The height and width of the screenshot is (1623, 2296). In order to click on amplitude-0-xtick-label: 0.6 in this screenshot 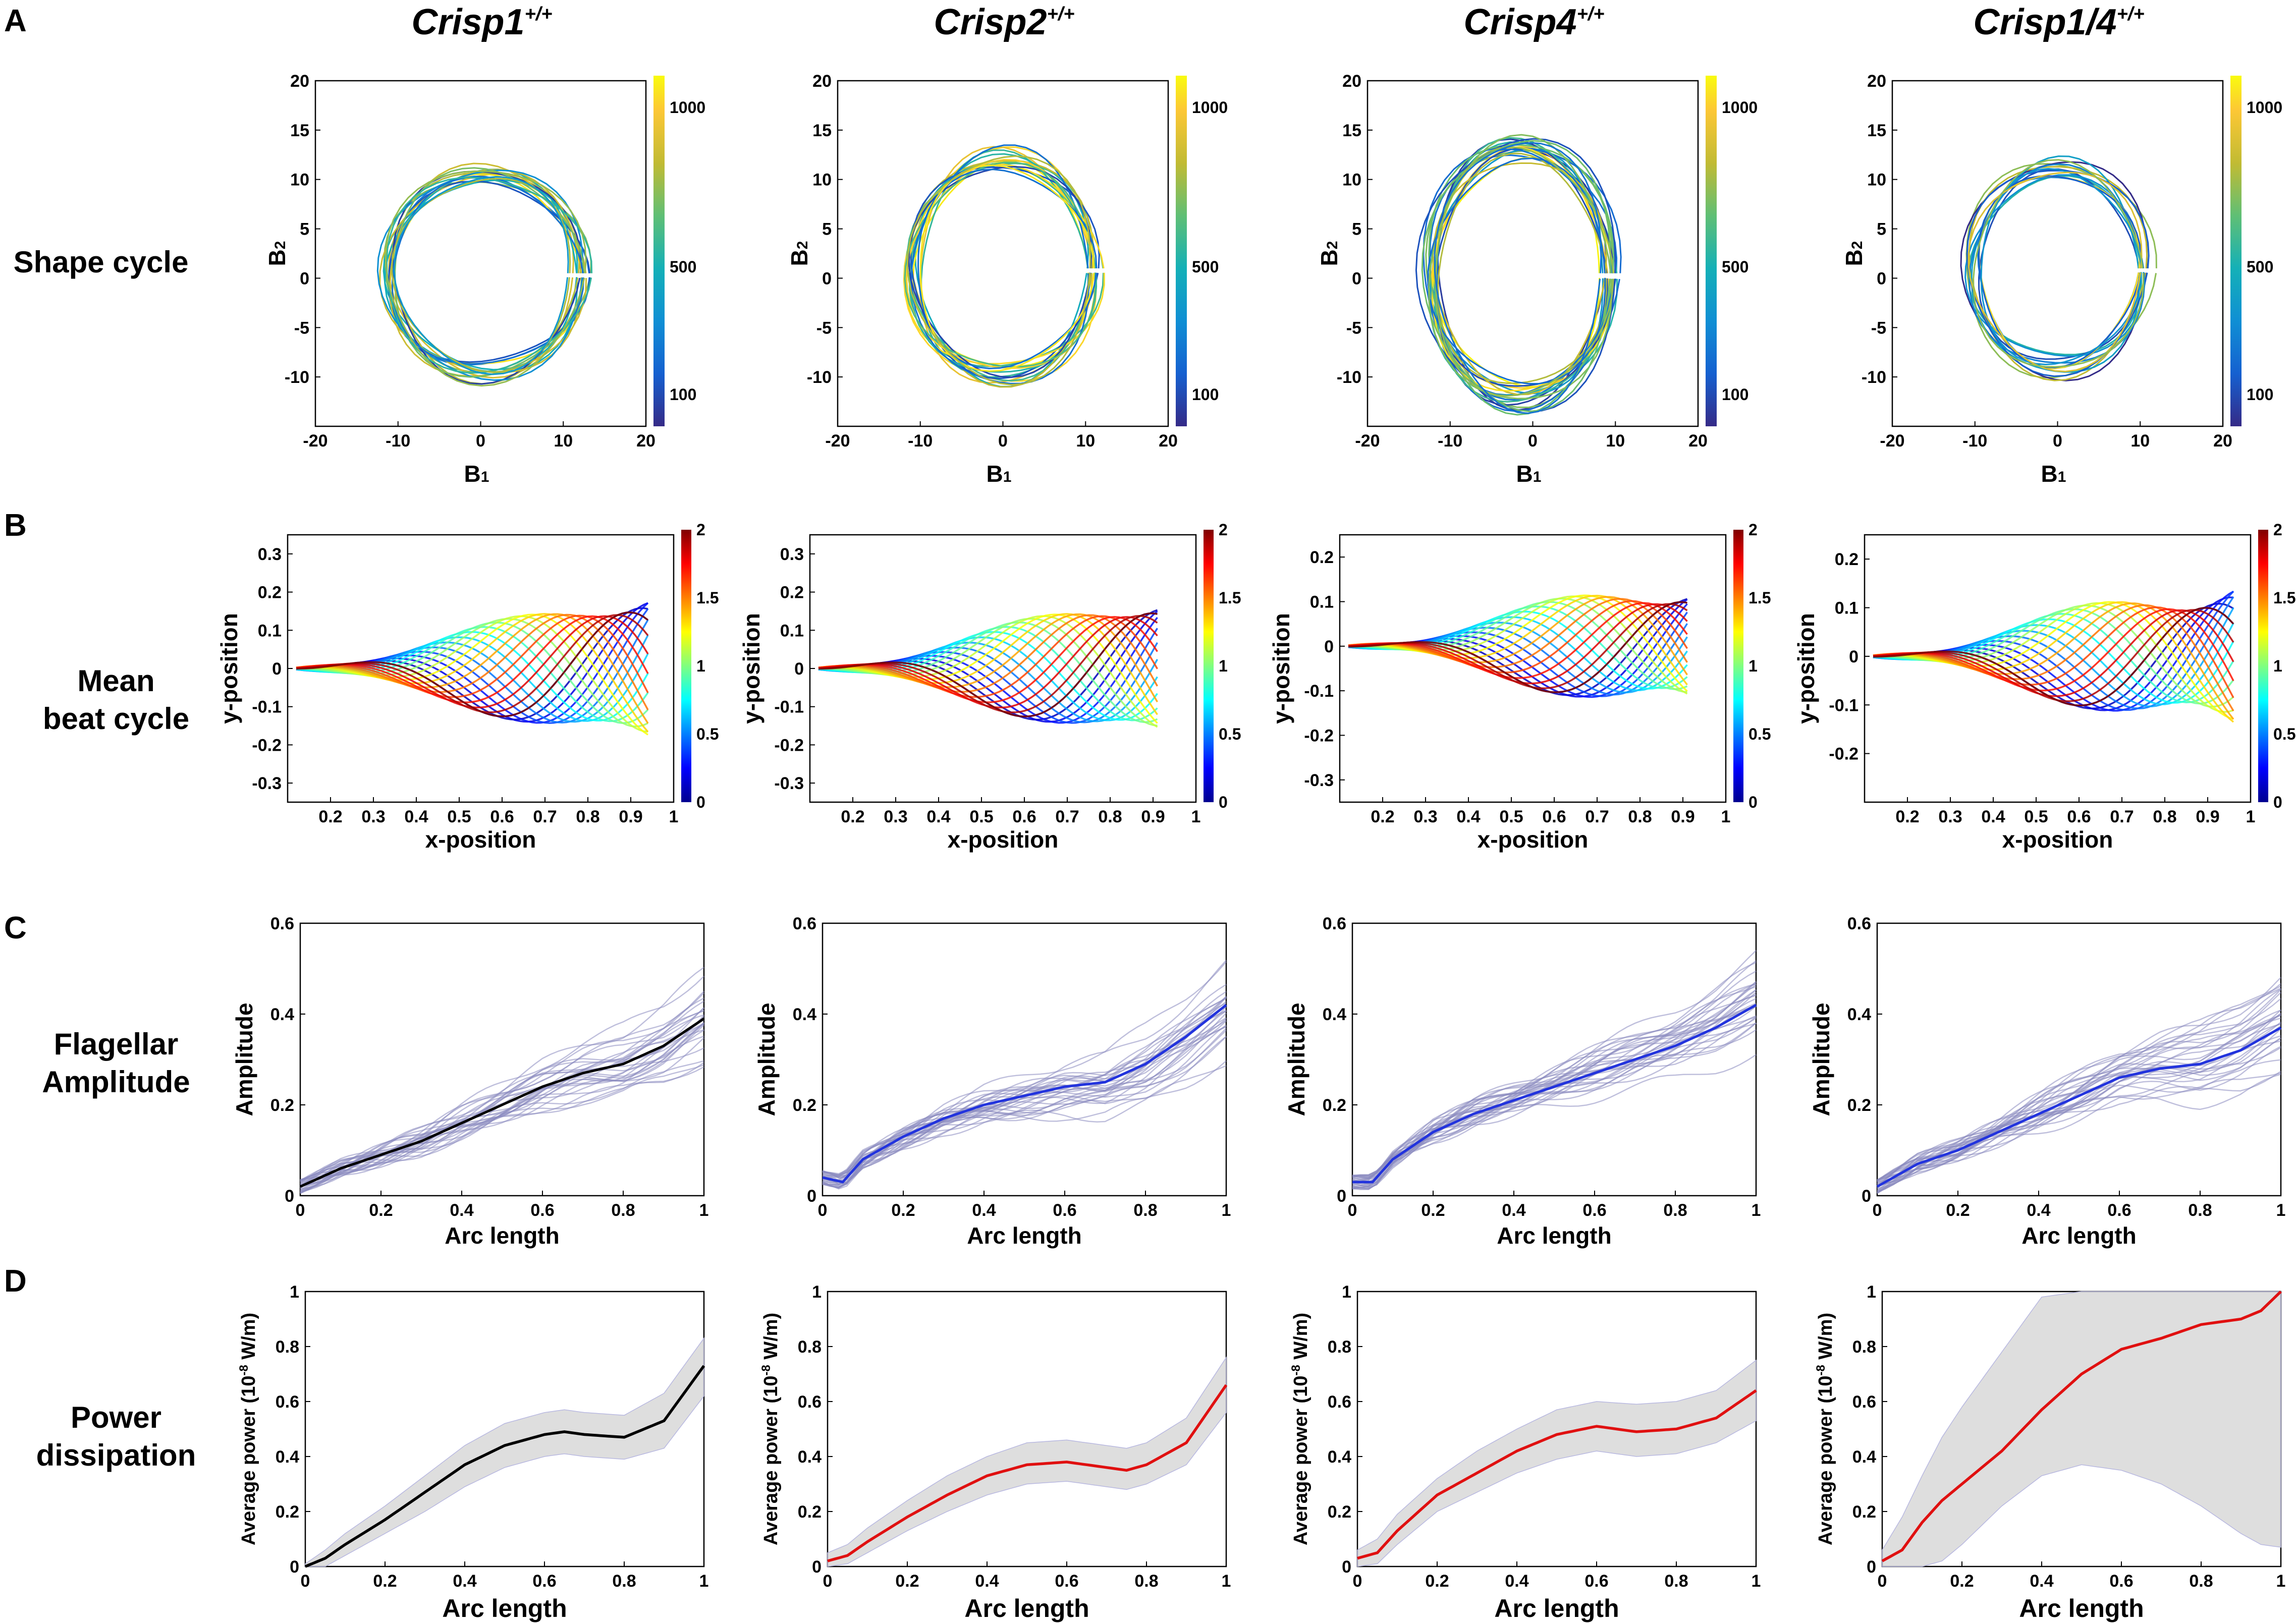, I will do `click(542, 1210)`.